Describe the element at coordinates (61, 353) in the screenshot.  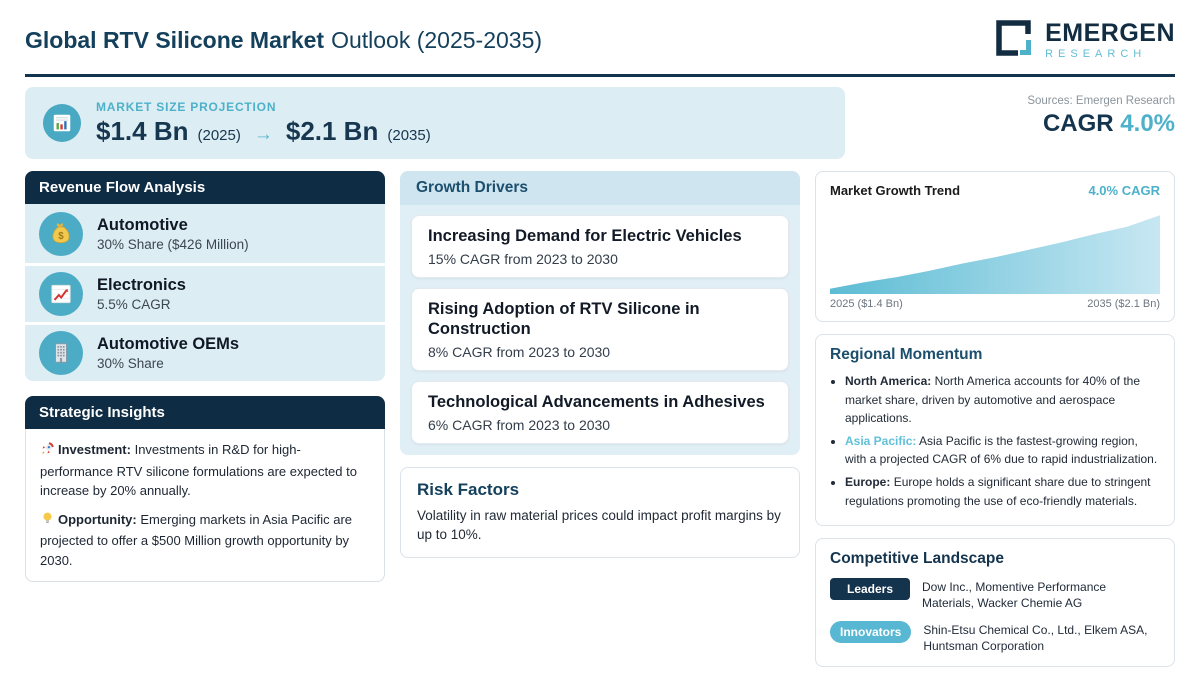
I see `office-building-icon` at that location.